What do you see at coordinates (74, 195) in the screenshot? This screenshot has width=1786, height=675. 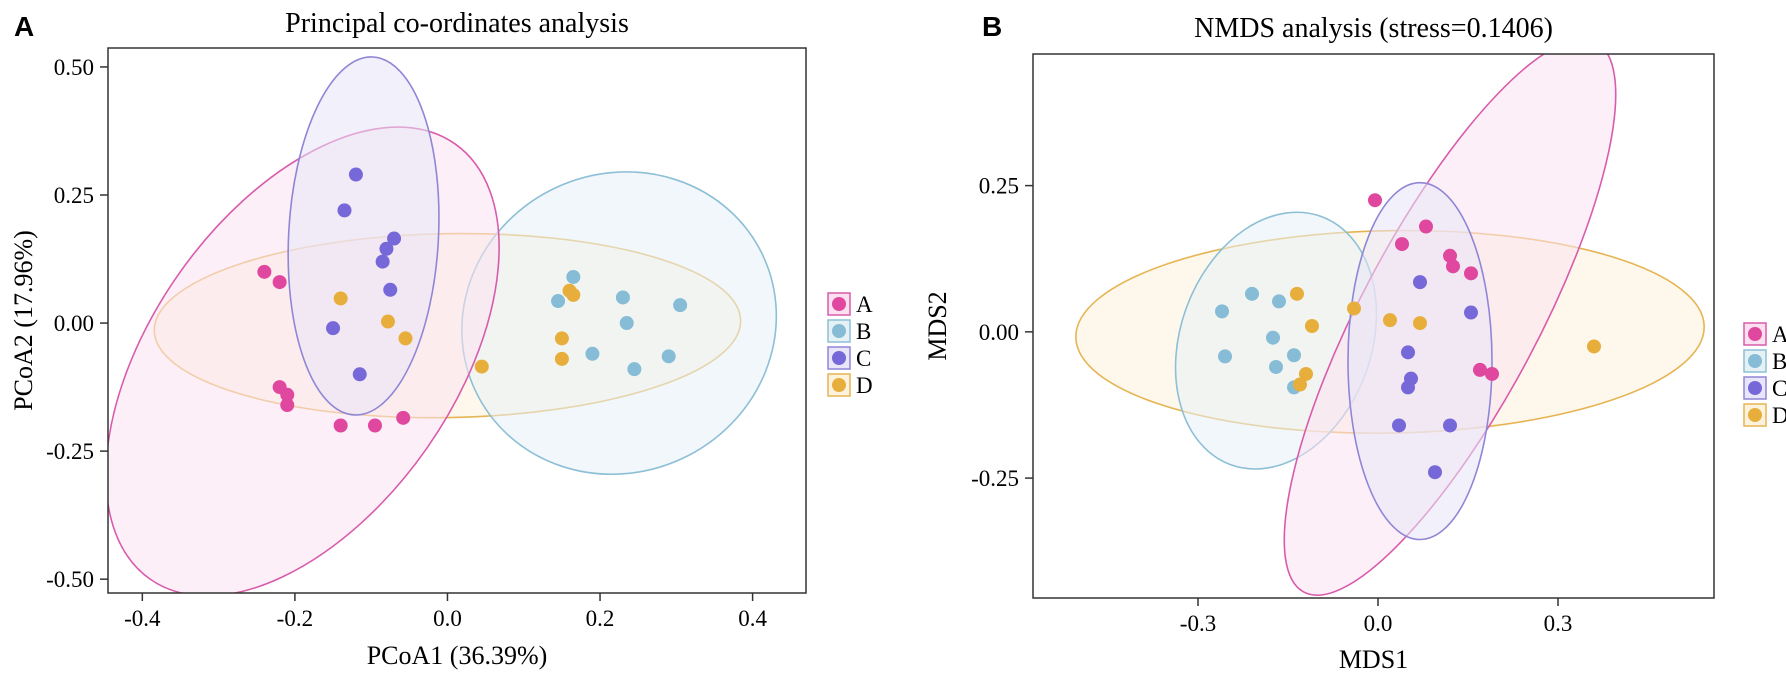 I see `y-tick-label: 0.25` at bounding box center [74, 195].